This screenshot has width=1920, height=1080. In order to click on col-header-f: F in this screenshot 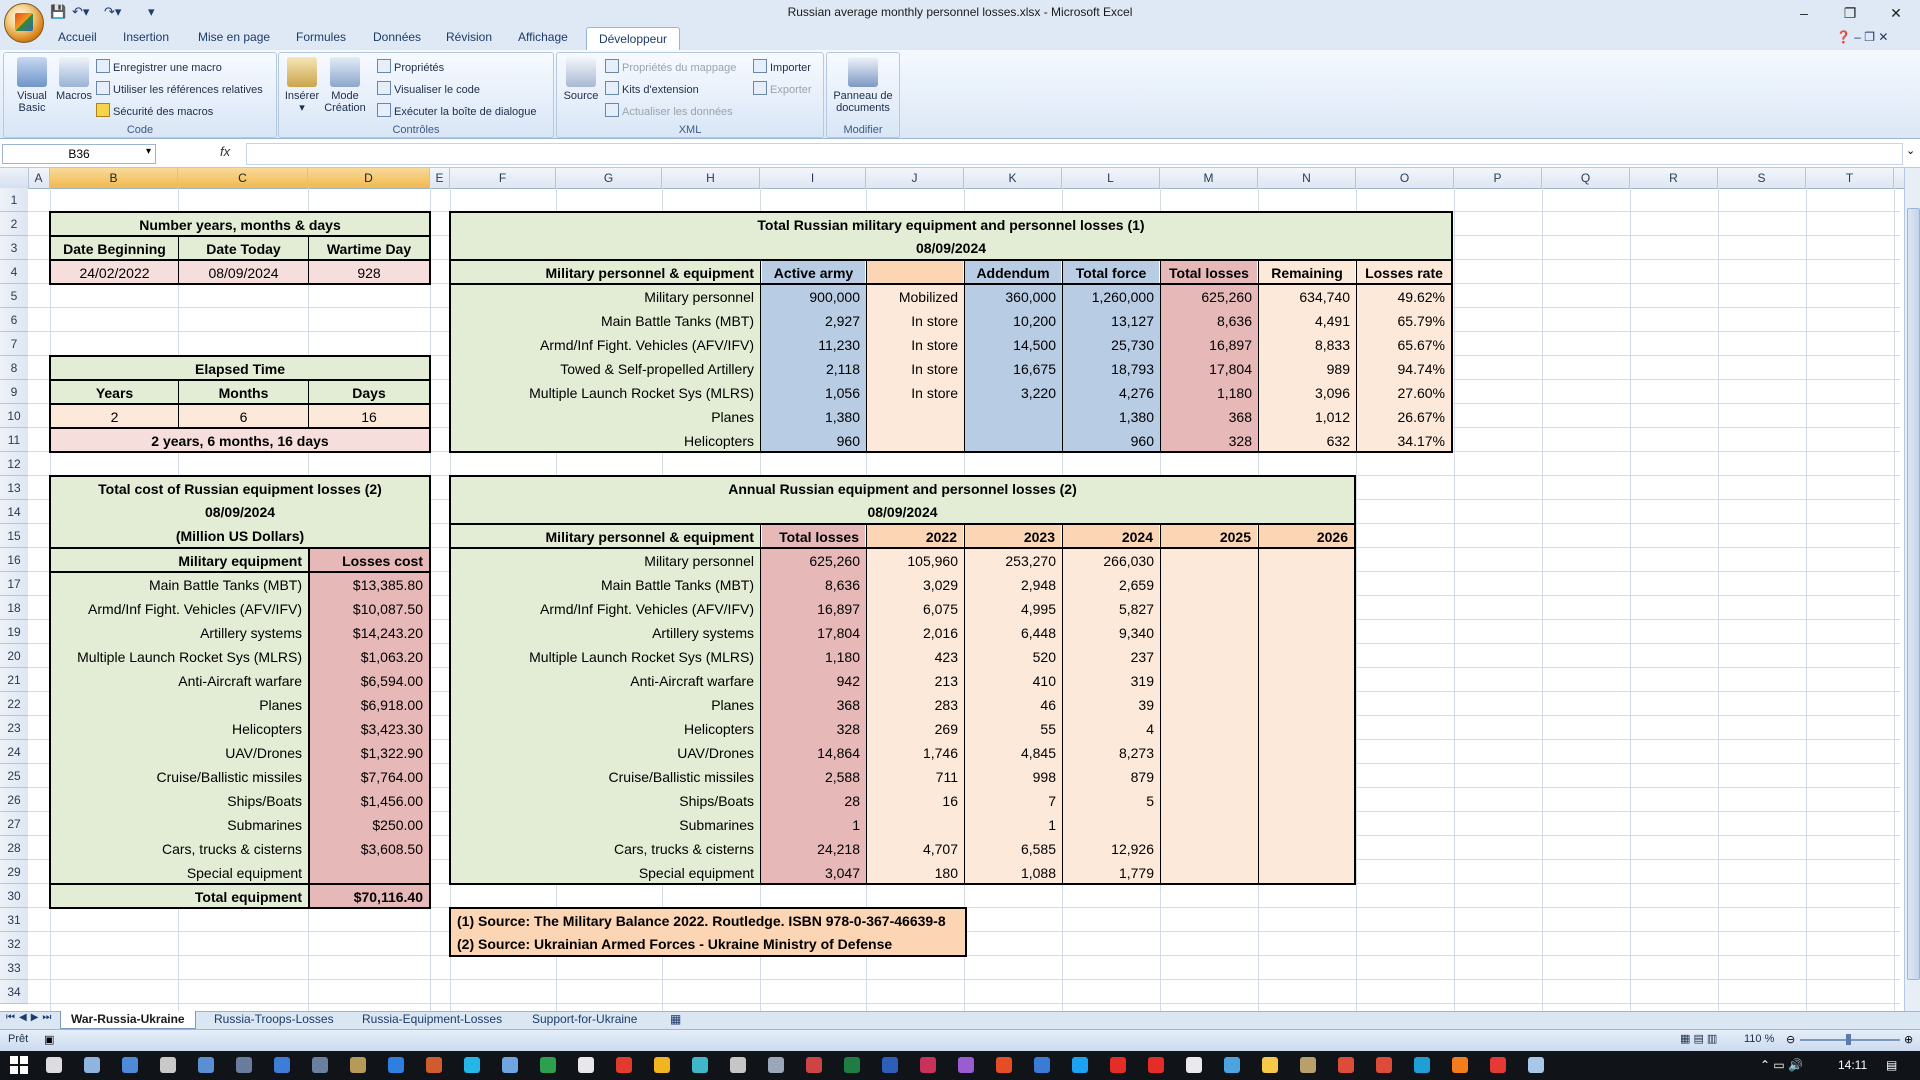, I will do `click(503, 178)`.